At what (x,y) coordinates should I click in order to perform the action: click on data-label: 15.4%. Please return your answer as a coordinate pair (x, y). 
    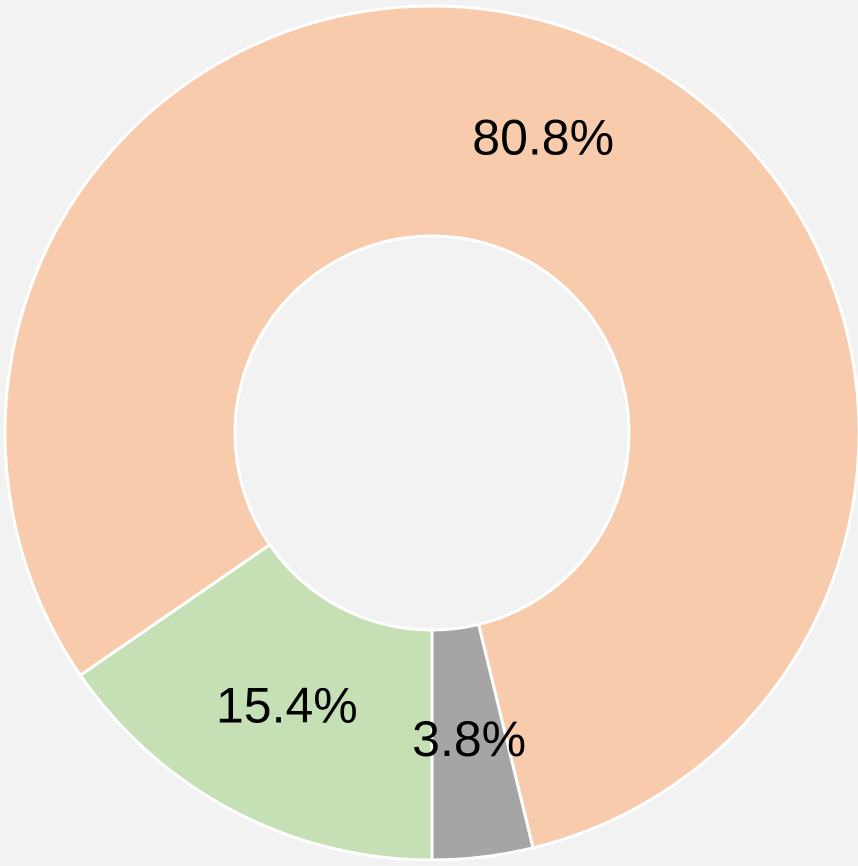
    Looking at the image, I should click on (287, 705).